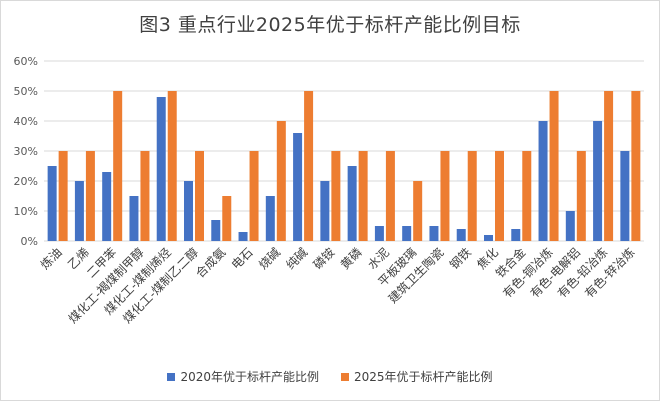 The image size is (660, 401). I want to click on x-tick-label: 钢铁, so click(460, 258).